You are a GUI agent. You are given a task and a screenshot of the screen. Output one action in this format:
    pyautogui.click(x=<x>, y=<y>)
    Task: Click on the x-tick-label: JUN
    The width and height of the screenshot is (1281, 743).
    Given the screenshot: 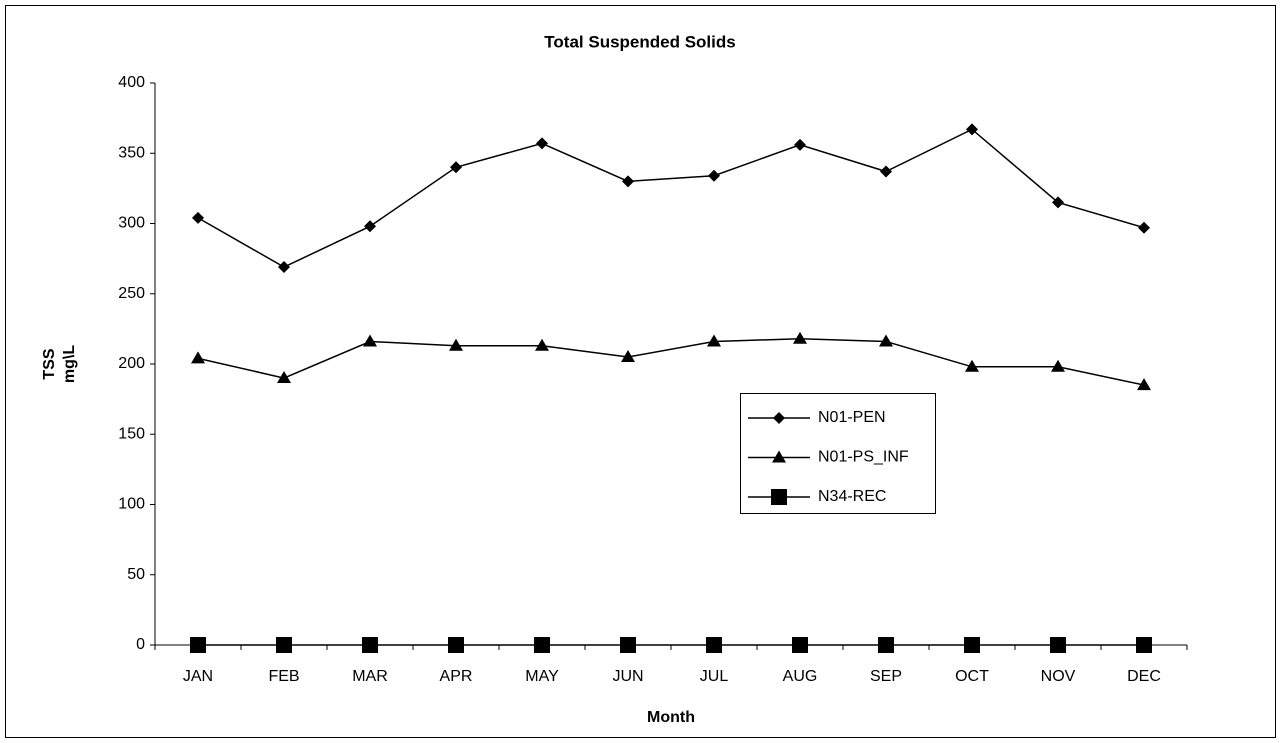 What is the action you would take?
    pyautogui.click(x=627, y=676)
    